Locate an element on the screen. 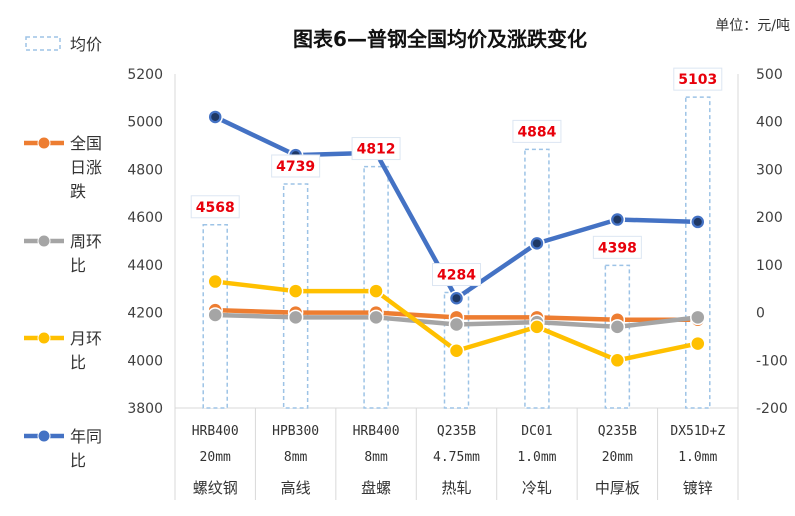 The image size is (795, 516). category-product-label: 镀锌 is located at coordinates (698, 488).